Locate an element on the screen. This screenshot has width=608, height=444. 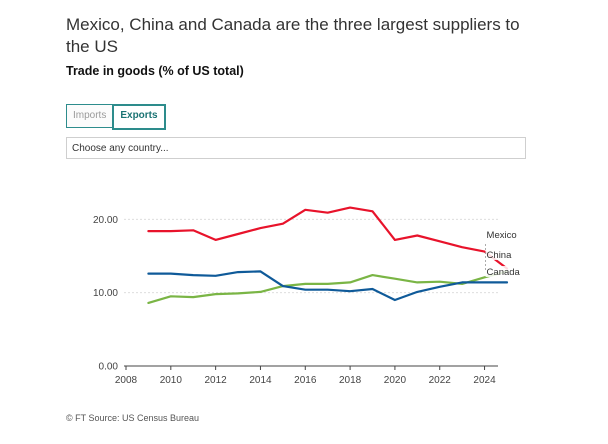
x-tick-label: 2012 is located at coordinates (216, 380).